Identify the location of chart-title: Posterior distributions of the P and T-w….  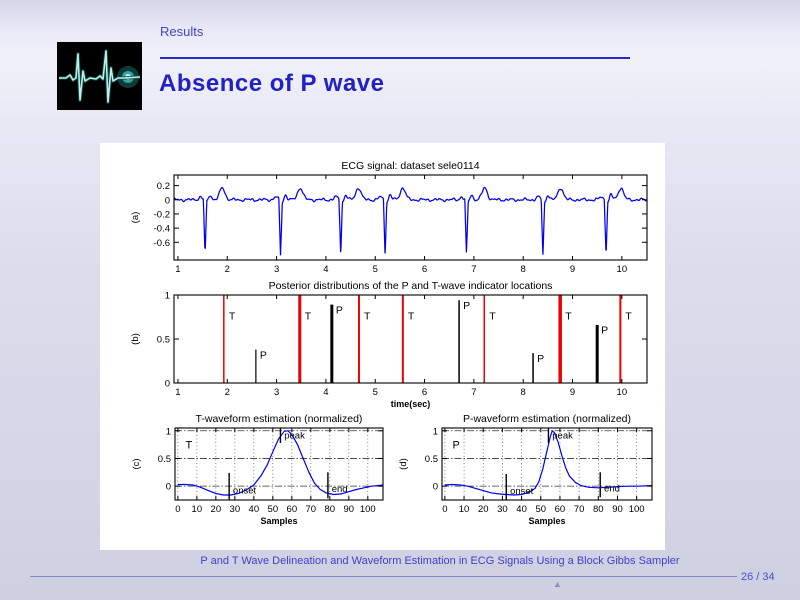
(411, 286).